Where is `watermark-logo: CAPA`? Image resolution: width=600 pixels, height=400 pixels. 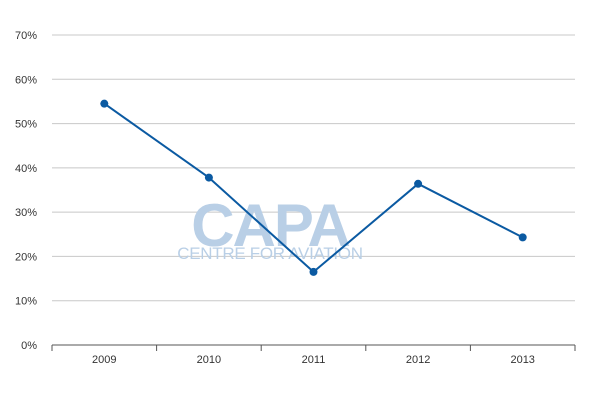 watermark-logo: CAPA is located at coordinates (270, 225).